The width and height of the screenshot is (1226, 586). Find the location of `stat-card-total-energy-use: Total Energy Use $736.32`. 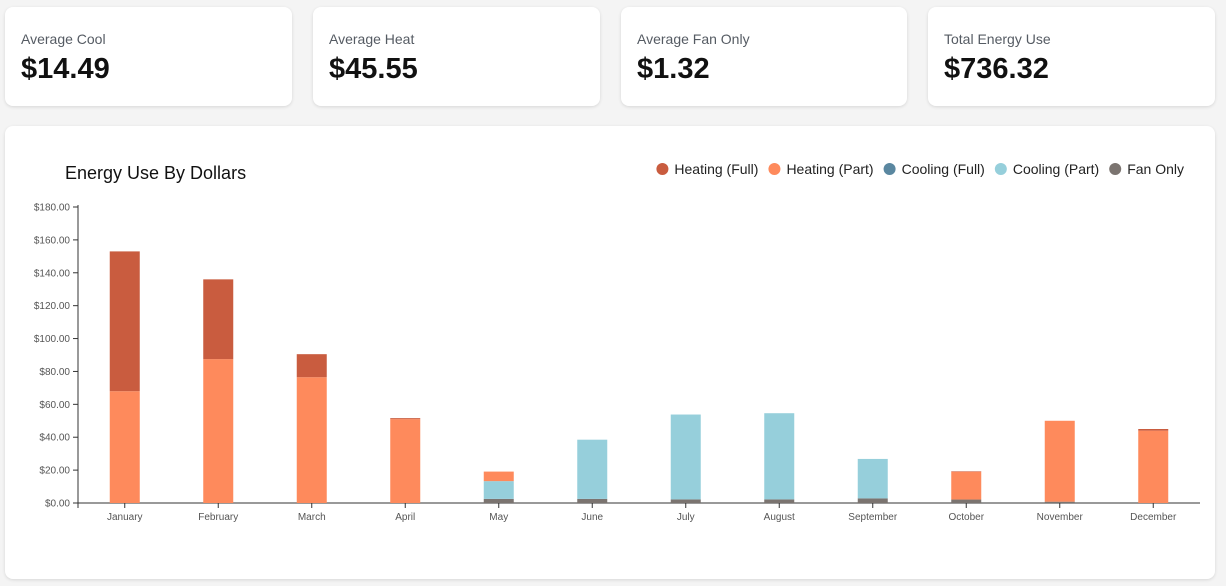

stat-card-total-energy-use: Total Energy Use $736.32 is located at coordinates (1071, 56).